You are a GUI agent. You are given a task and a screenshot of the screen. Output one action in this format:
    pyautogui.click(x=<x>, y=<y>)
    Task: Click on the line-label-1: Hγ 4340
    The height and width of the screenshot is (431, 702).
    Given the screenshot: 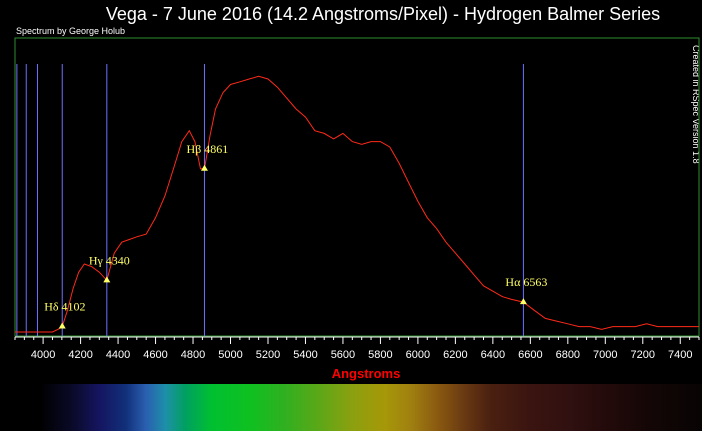 What is the action you would take?
    pyautogui.click(x=109, y=260)
    